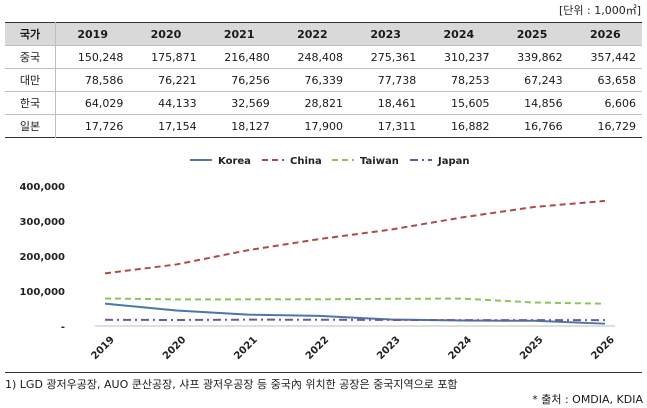 The height and width of the screenshot is (408, 647). Describe the element at coordinates (617, 80) in the screenshot. I see `table-cell: 63,658` at that location.